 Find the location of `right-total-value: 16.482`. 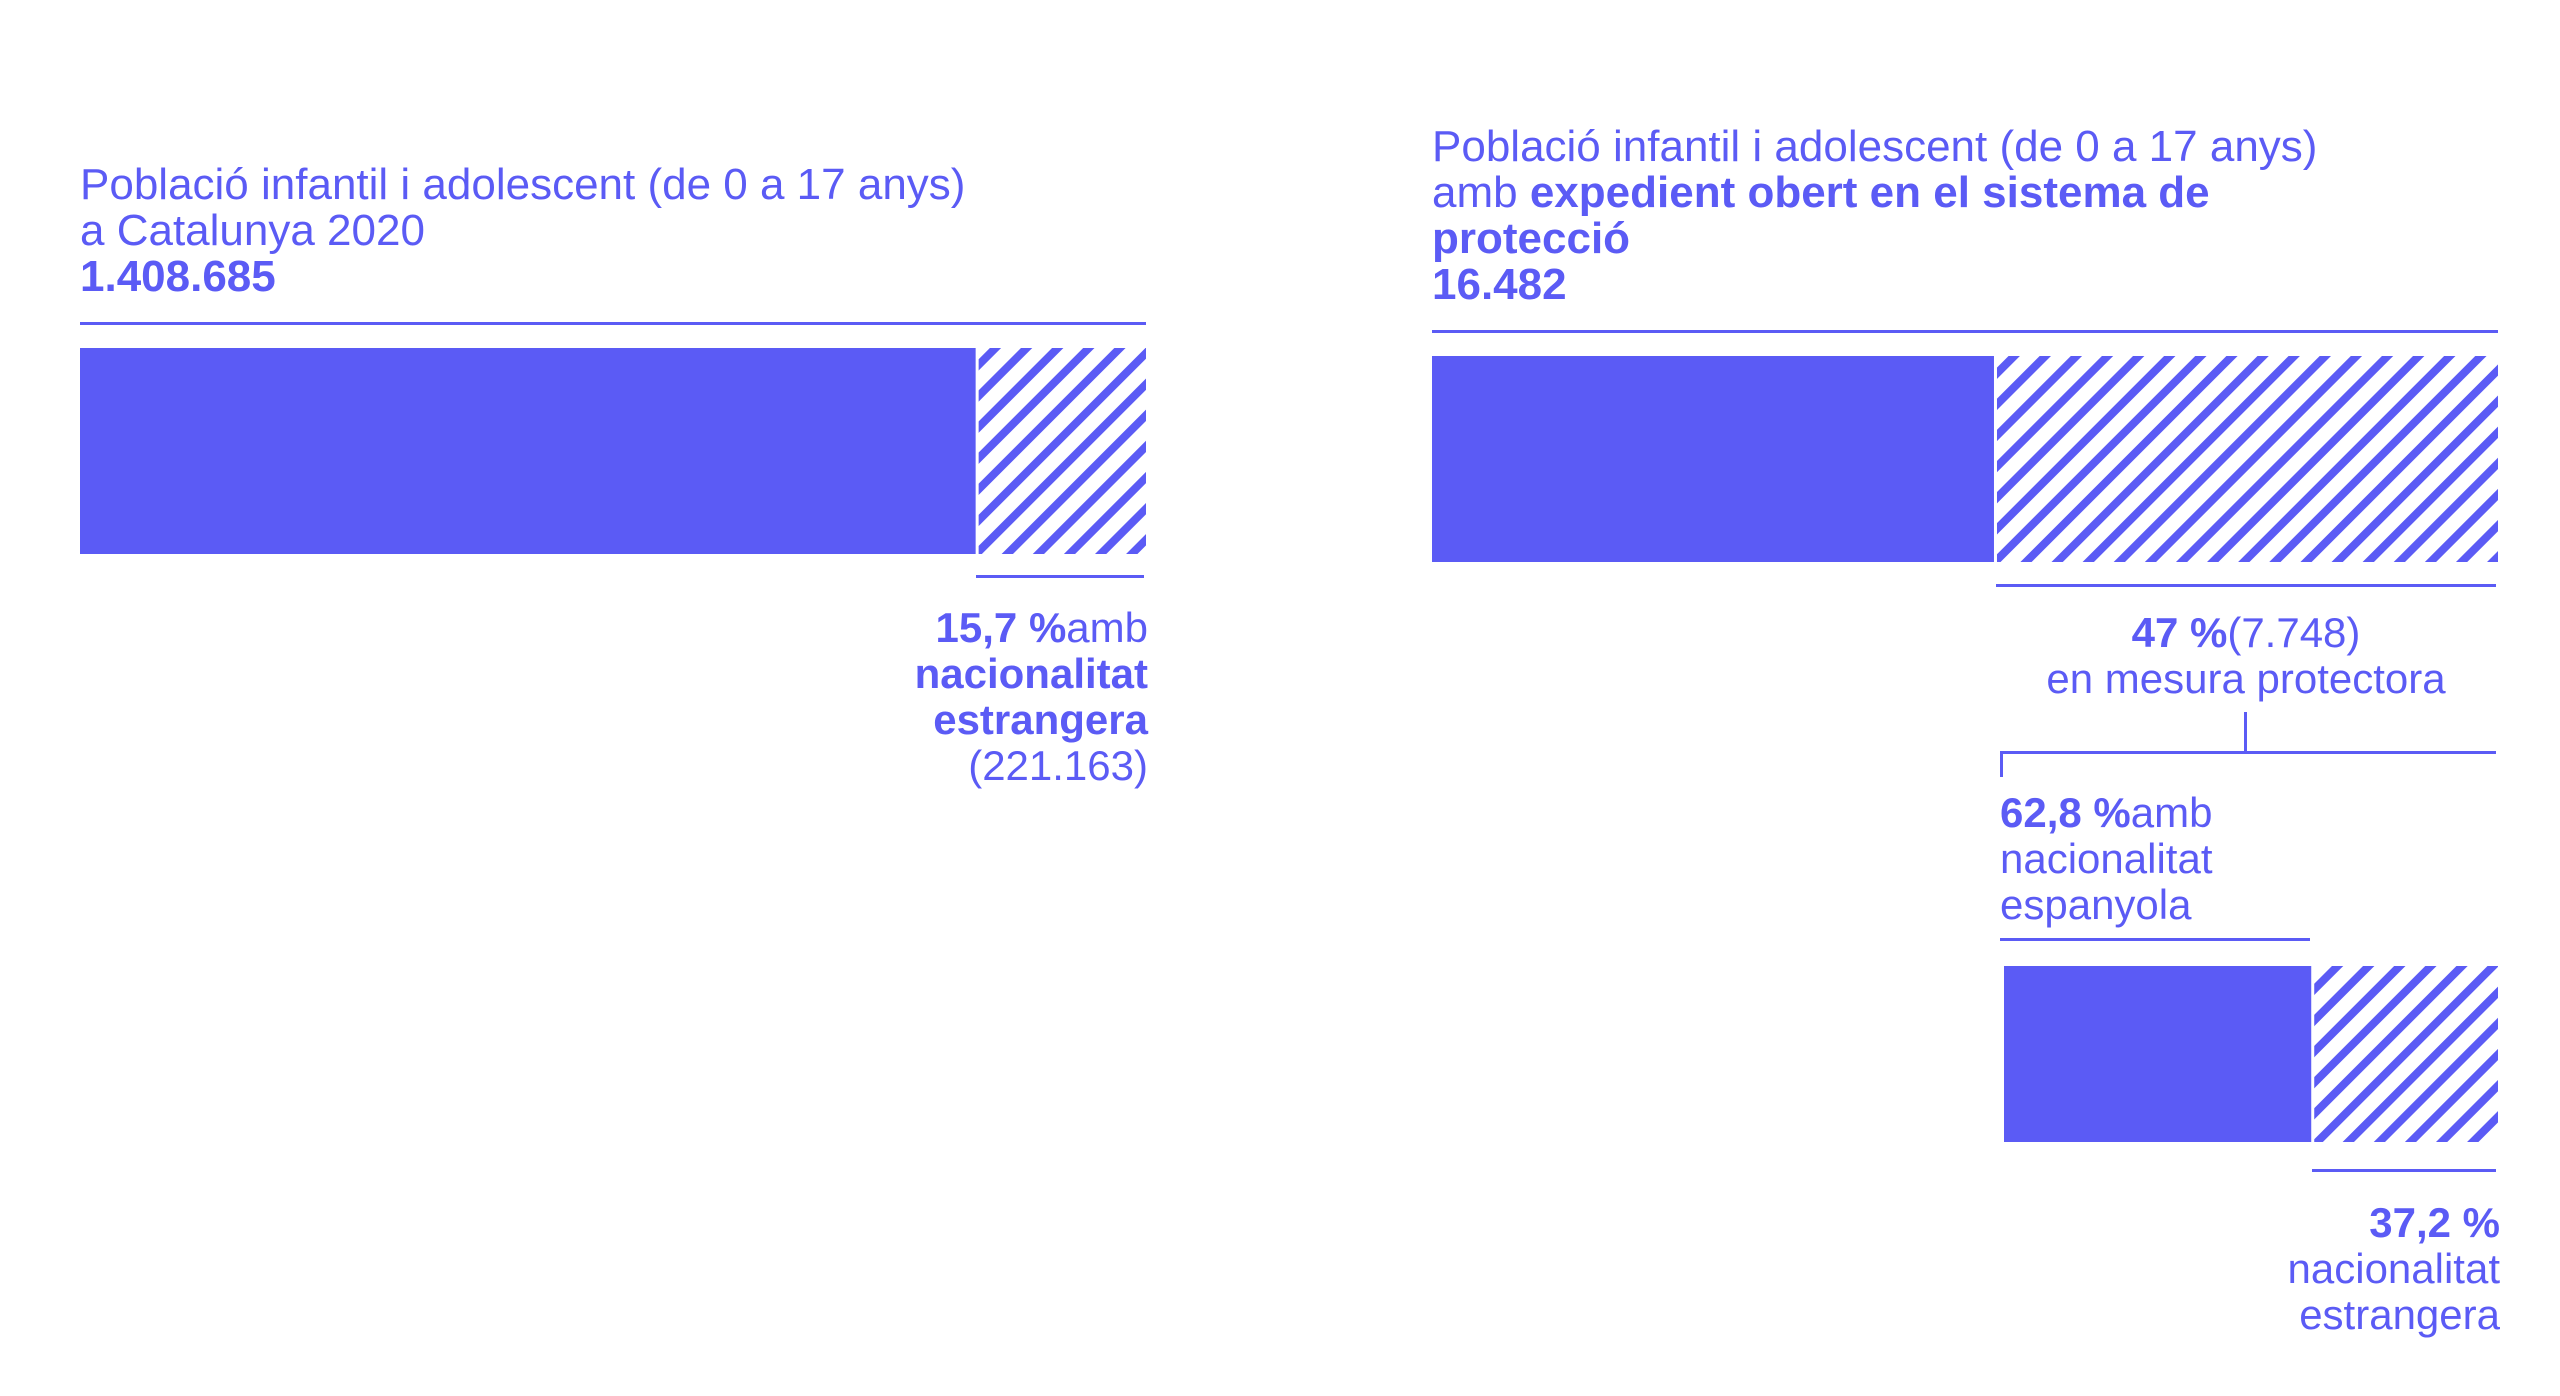

right-total-value: 16.482 is located at coordinates (1499, 284).